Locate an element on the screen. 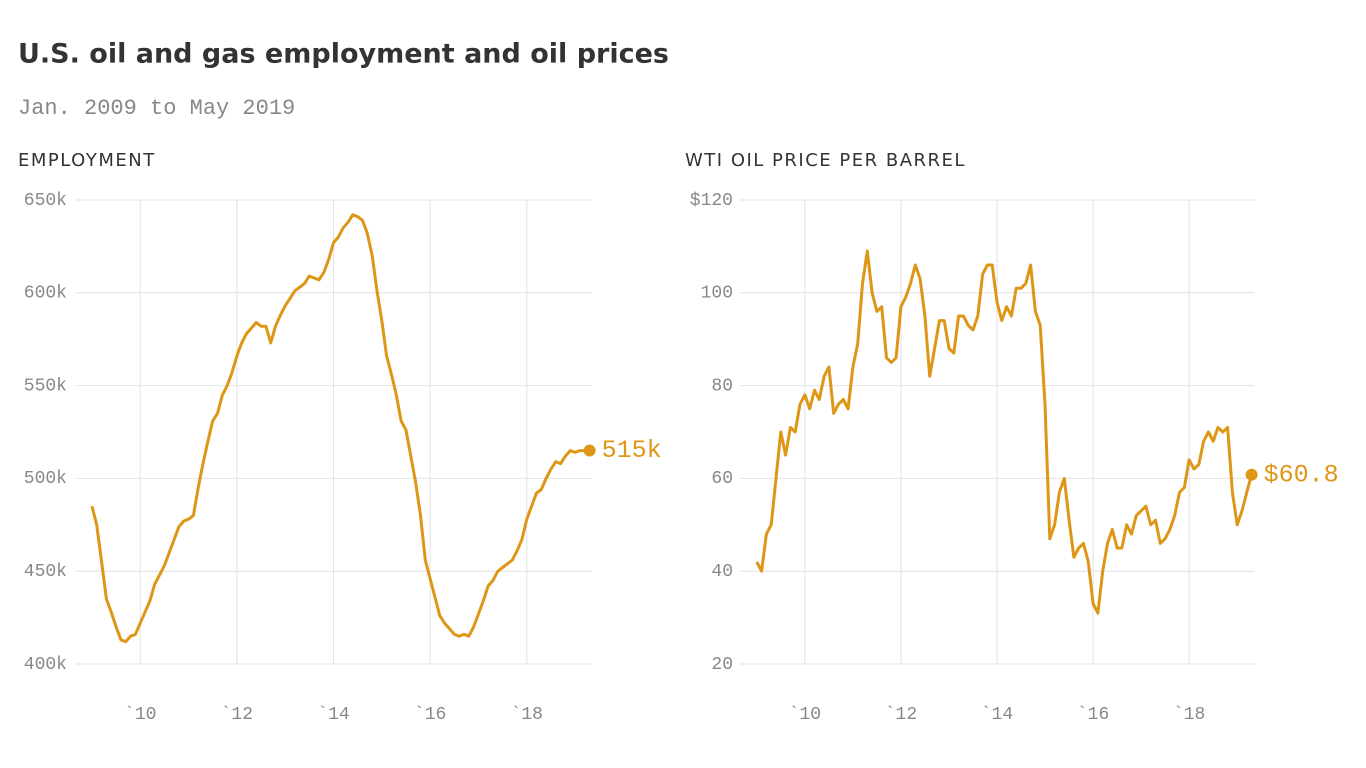 The width and height of the screenshot is (1366, 768). subtitle: Jan. 2009 to May 2019 is located at coordinates (156, 108).